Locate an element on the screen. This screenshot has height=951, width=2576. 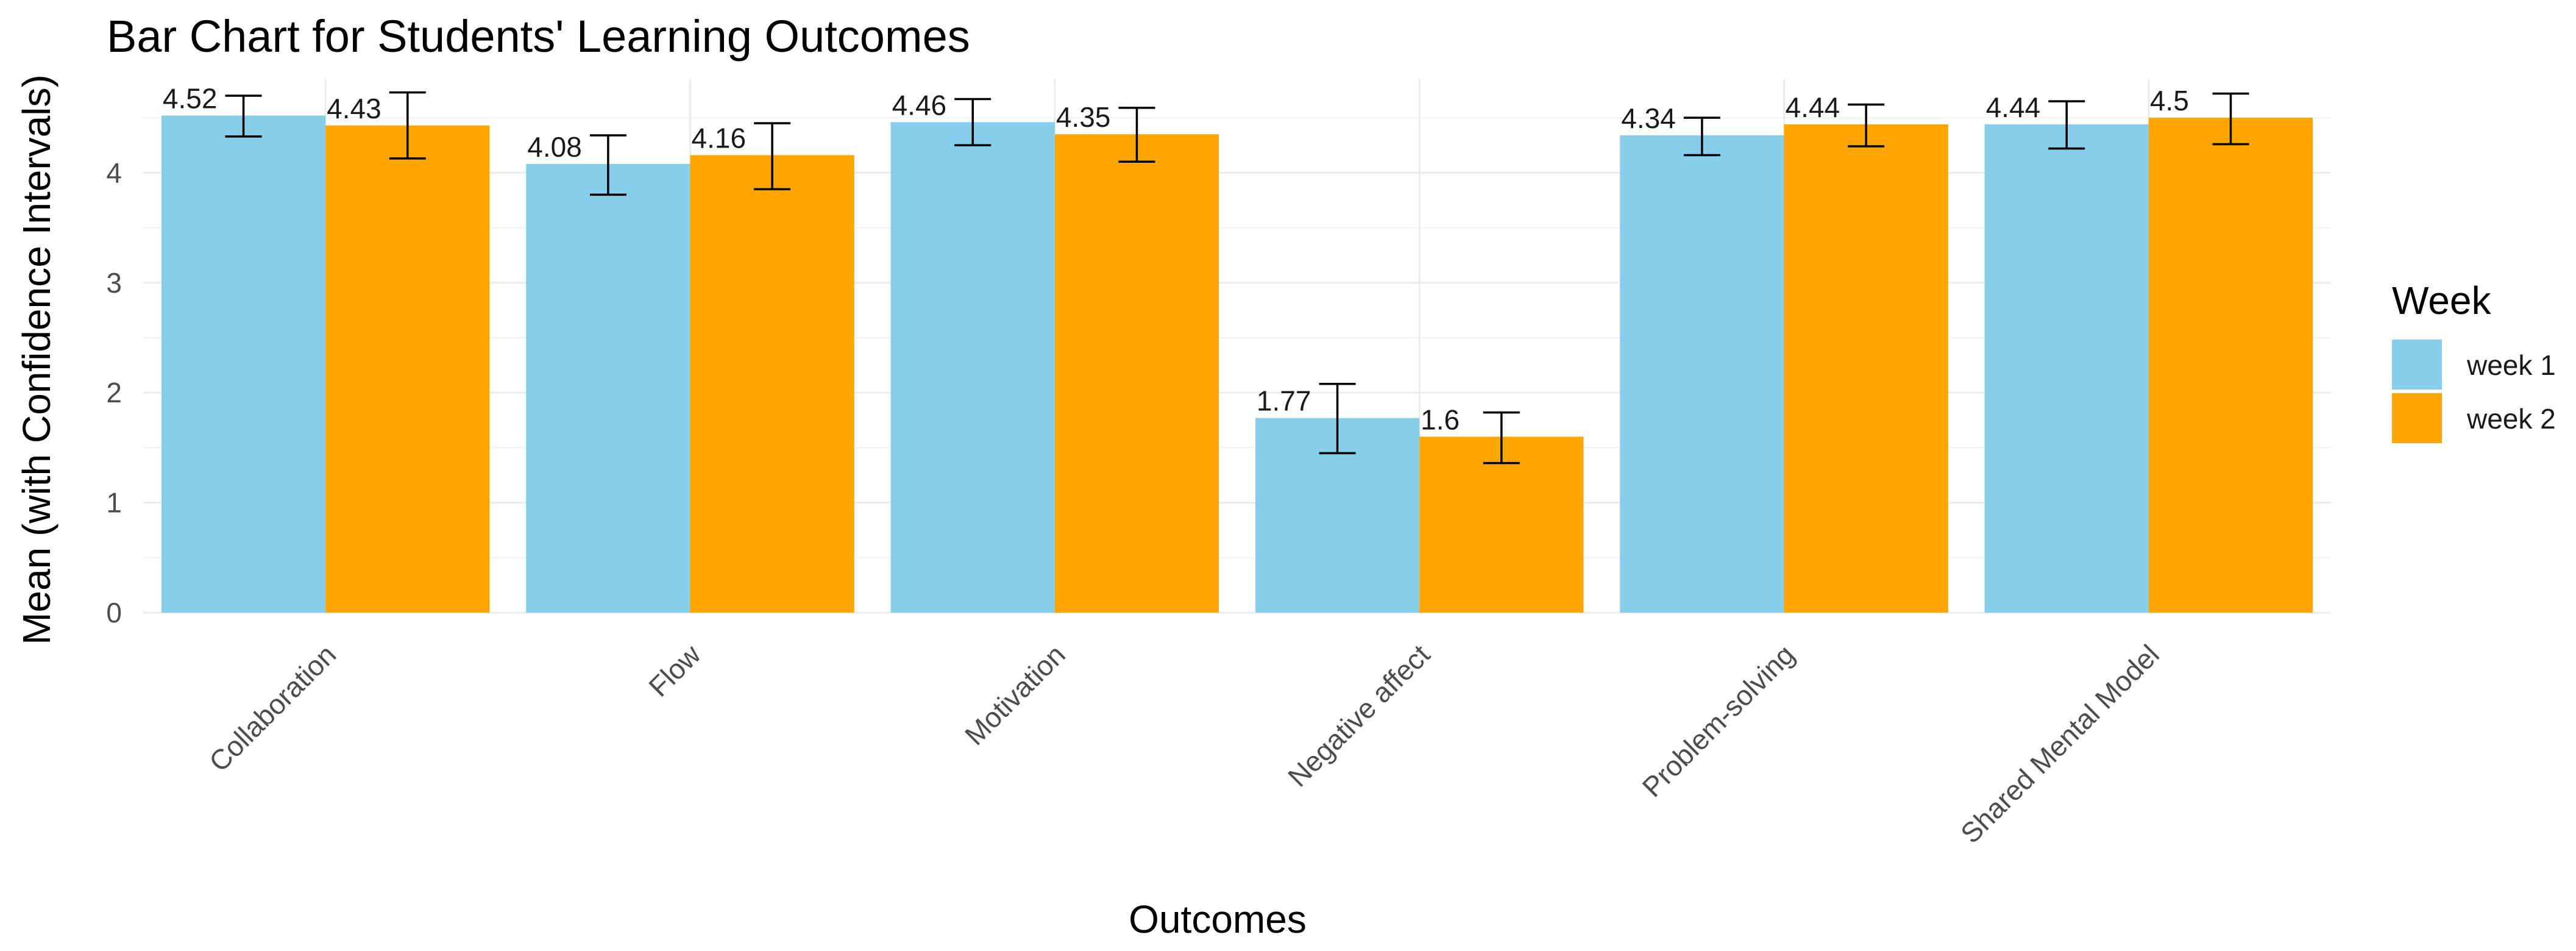
data-label: 4.16 is located at coordinates (720, 138).